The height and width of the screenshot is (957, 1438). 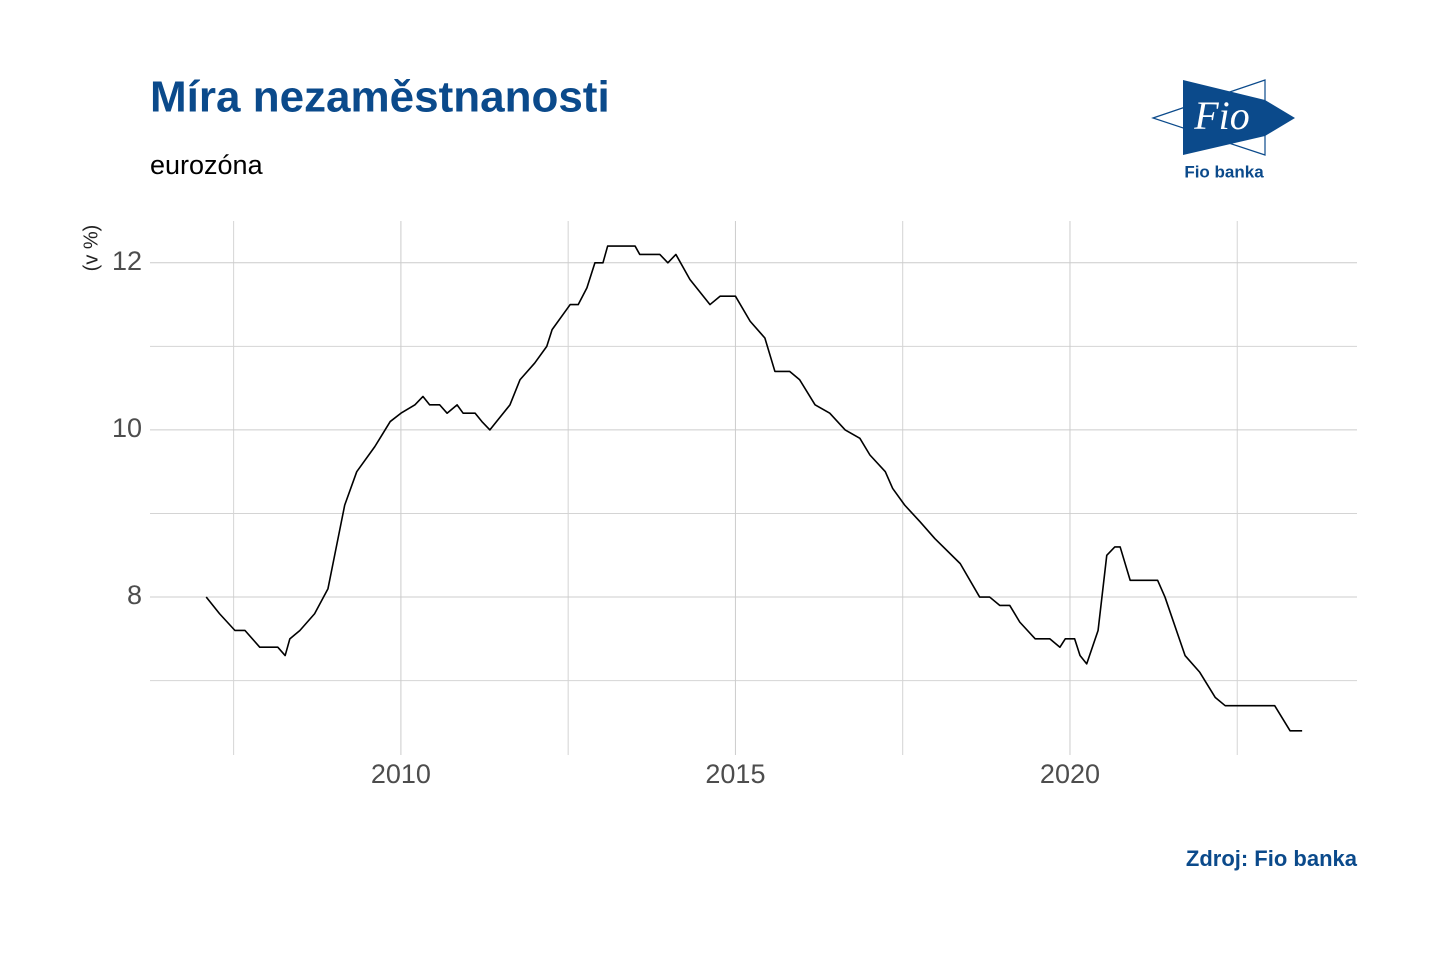 I want to click on x-tick-label: 2010, so click(x=401, y=774).